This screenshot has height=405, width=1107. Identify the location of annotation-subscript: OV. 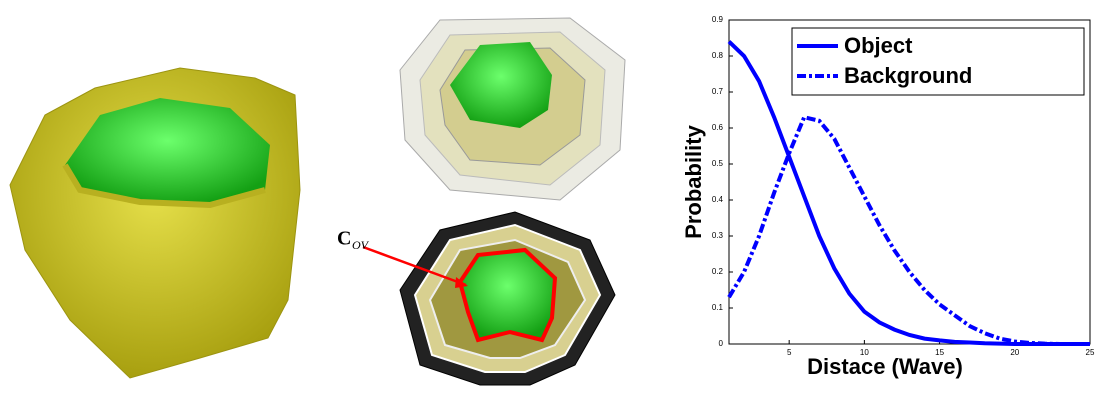
(361, 245).